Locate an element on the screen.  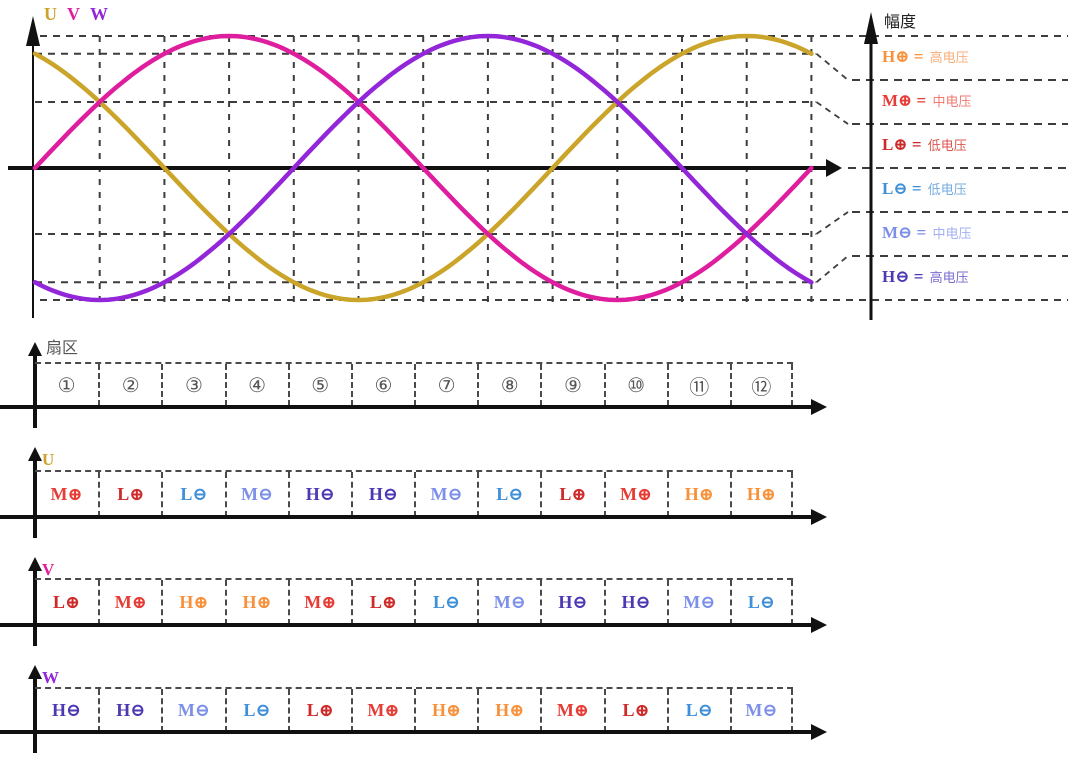
amplitude-axis-label: 幅度 is located at coordinates (900, 22).